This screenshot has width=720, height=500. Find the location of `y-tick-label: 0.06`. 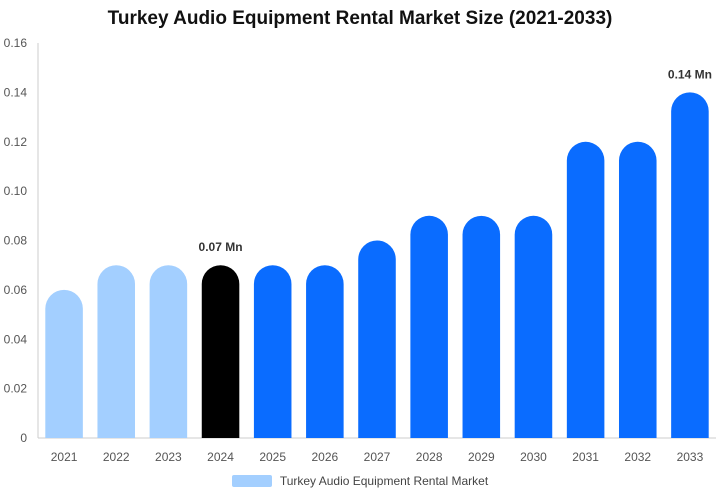

y-tick-label: 0.06 is located at coordinates (16, 290).